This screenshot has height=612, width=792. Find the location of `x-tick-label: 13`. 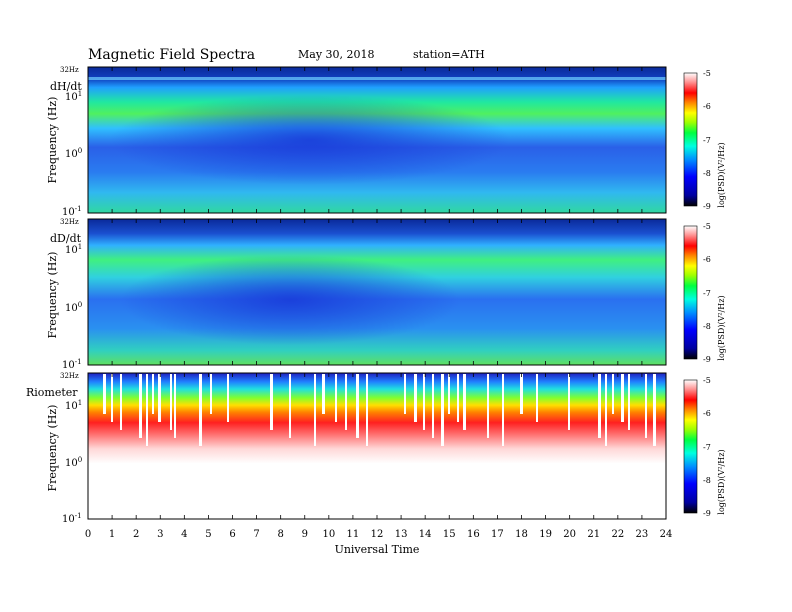

x-tick-label: 13 is located at coordinates (401, 534).